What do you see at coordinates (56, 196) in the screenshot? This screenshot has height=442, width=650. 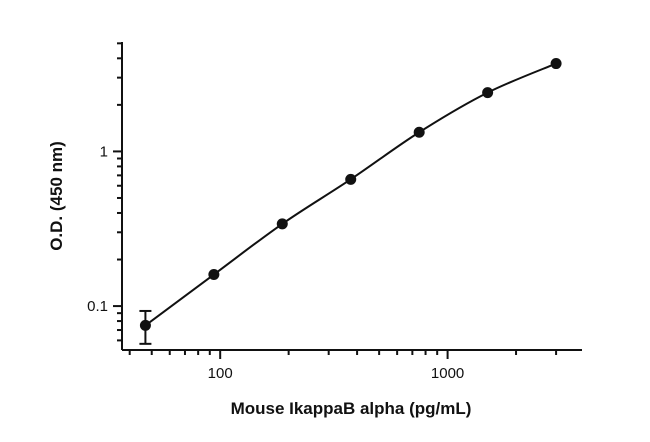 I see `y-axis-title: O.D. (450 nm)` at bounding box center [56, 196].